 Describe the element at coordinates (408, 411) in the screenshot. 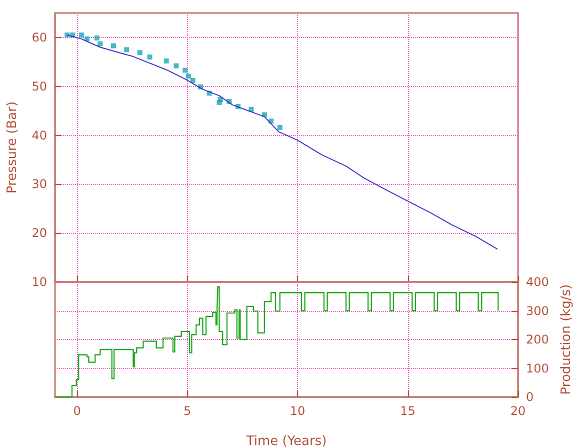

I see `x-tick-label: 15` at that location.